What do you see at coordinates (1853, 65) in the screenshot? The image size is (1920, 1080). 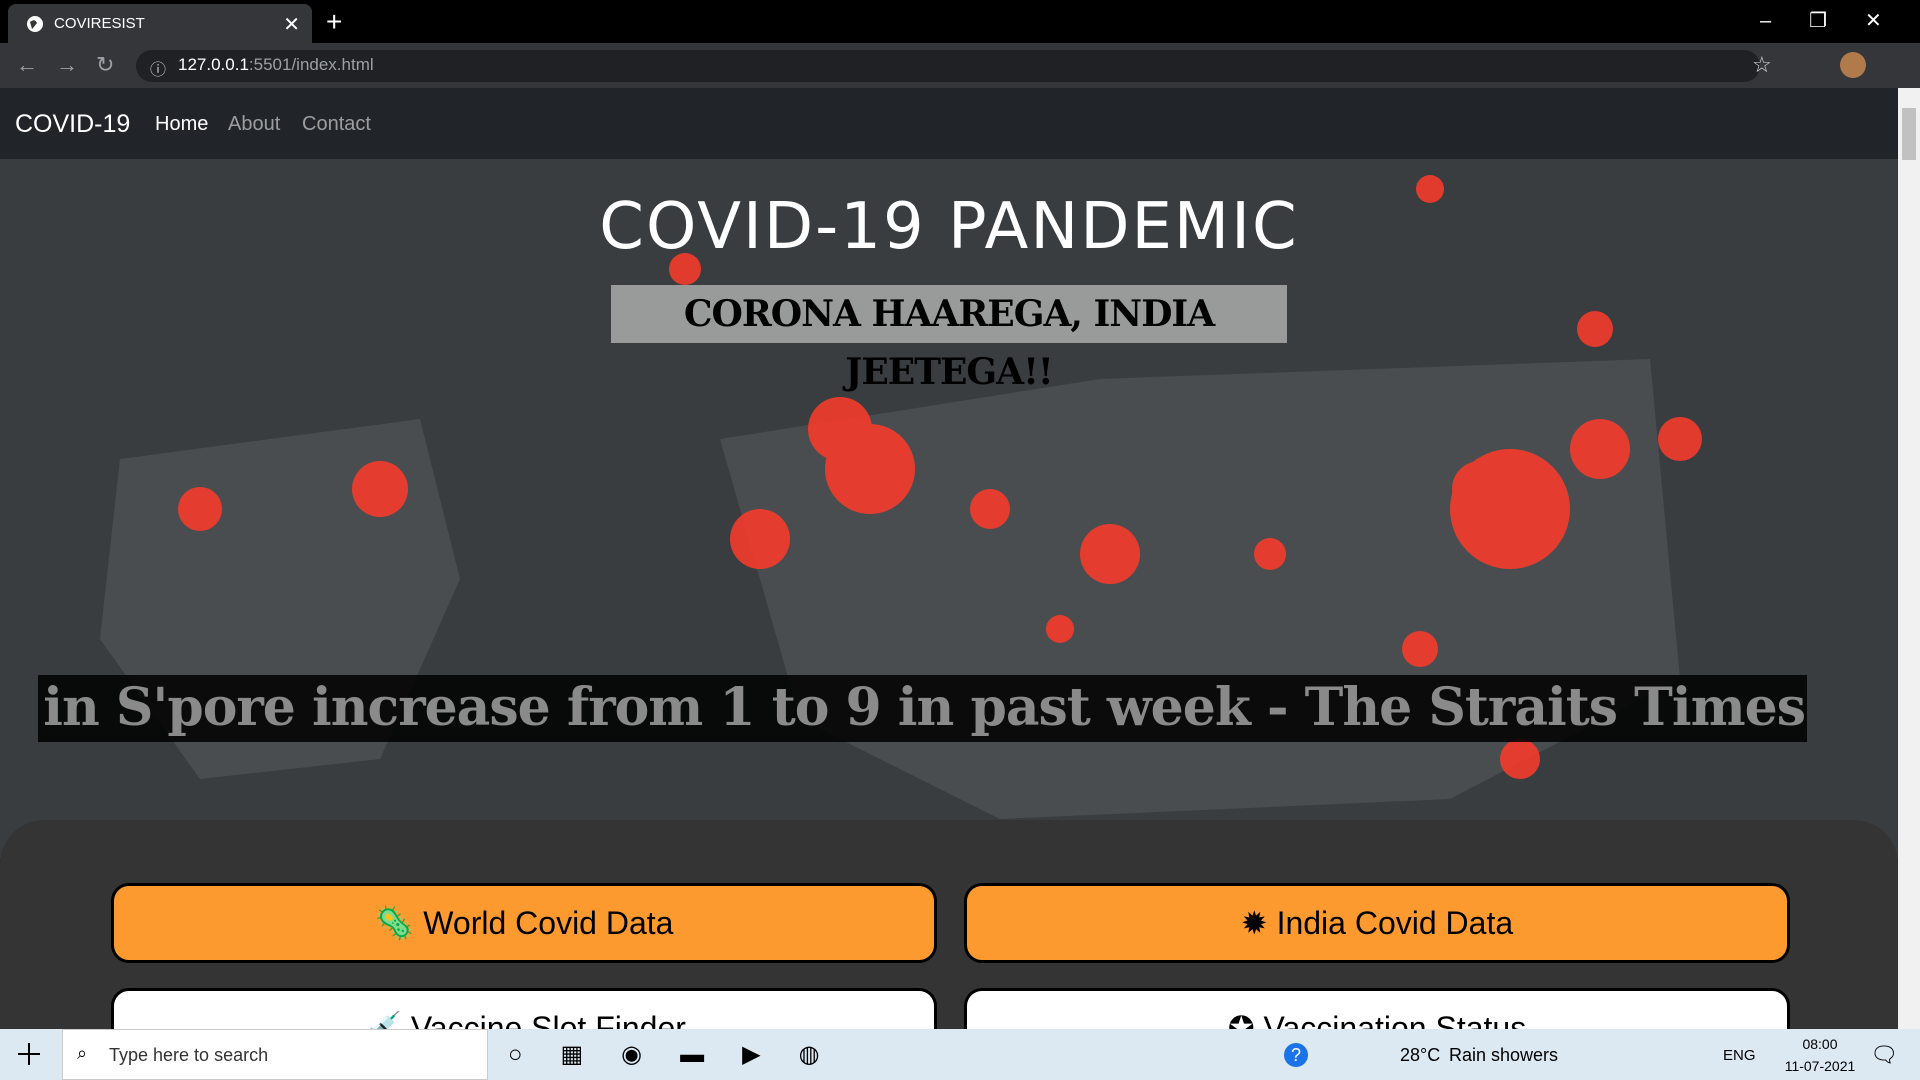 I see `profile-avatar` at bounding box center [1853, 65].